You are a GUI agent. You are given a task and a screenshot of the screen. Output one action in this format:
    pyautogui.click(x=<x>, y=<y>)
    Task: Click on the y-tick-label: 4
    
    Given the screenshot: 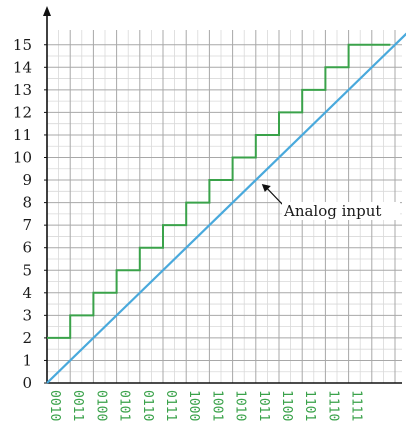 What is the action you would take?
    pyautogui.click(x=27, y=293)
    